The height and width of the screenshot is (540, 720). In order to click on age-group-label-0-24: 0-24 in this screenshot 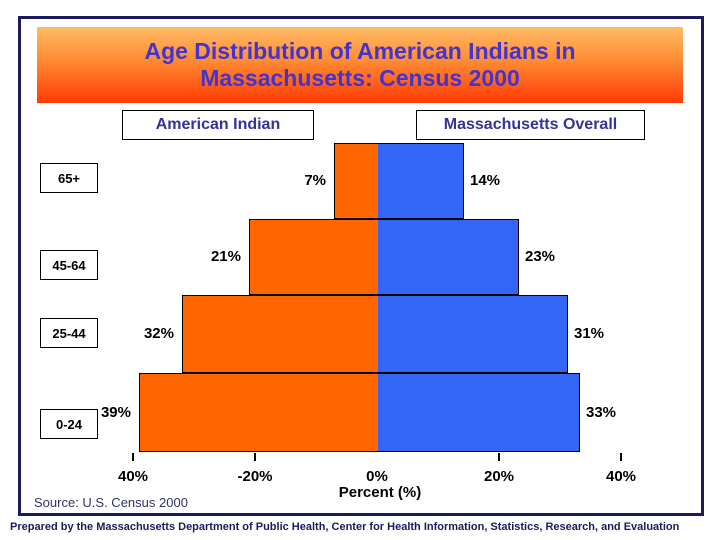, I will do `click(69, 424)`.